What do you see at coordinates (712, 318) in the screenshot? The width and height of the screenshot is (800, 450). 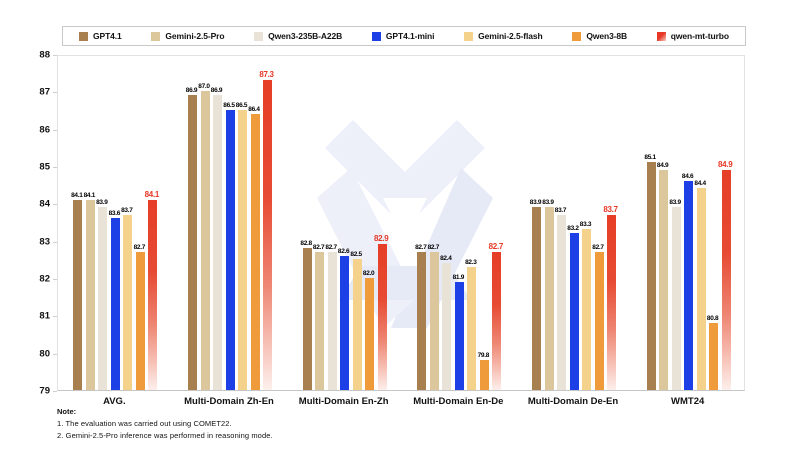 I see `bar-value-label: 80.8` at bounding box center [712, 318].